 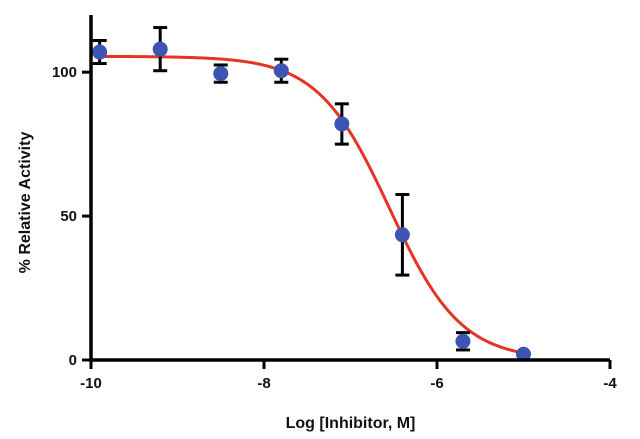 What do you see at coordinates (91, 383) in the screenshot?
I see `x-tick-label: -10` at bounding box center [91, 383].